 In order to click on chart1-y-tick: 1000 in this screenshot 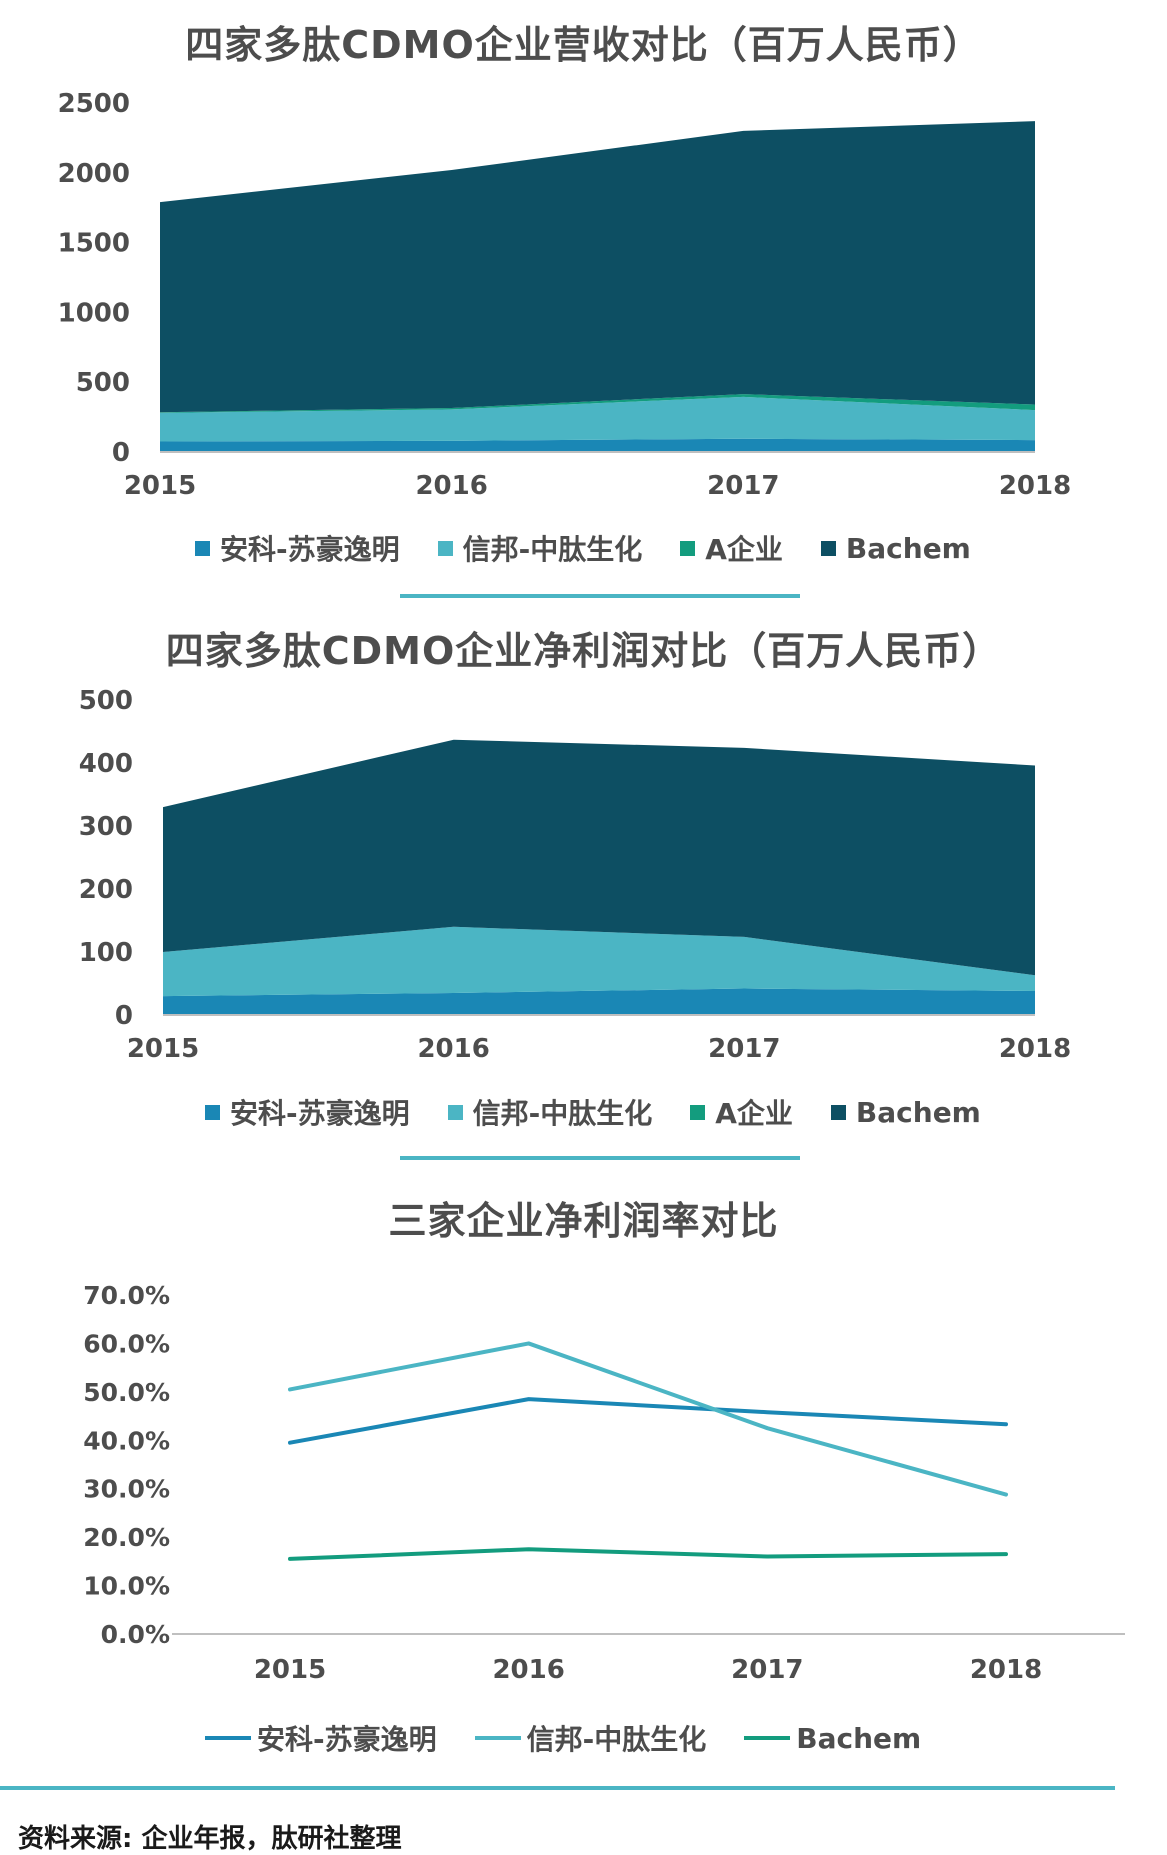, I will do `click(94, 313)`.